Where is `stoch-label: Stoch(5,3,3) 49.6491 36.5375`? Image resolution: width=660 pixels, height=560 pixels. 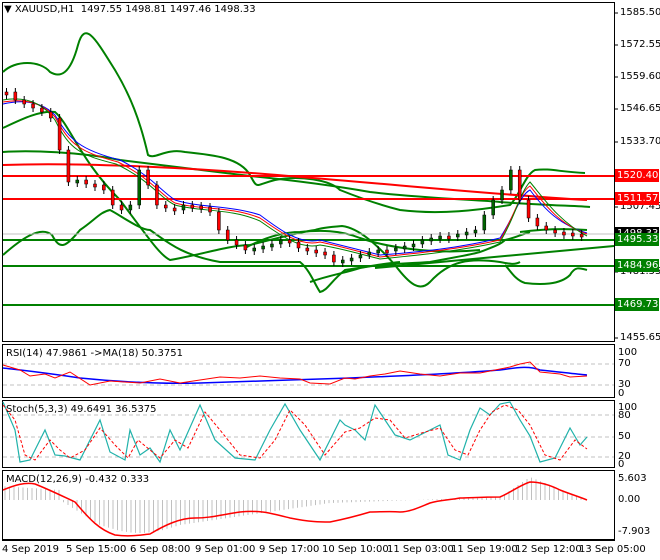
stoch-label: Stoch(5,3,3) 49.6491 36.5375 is located at coordinates (81, 409).